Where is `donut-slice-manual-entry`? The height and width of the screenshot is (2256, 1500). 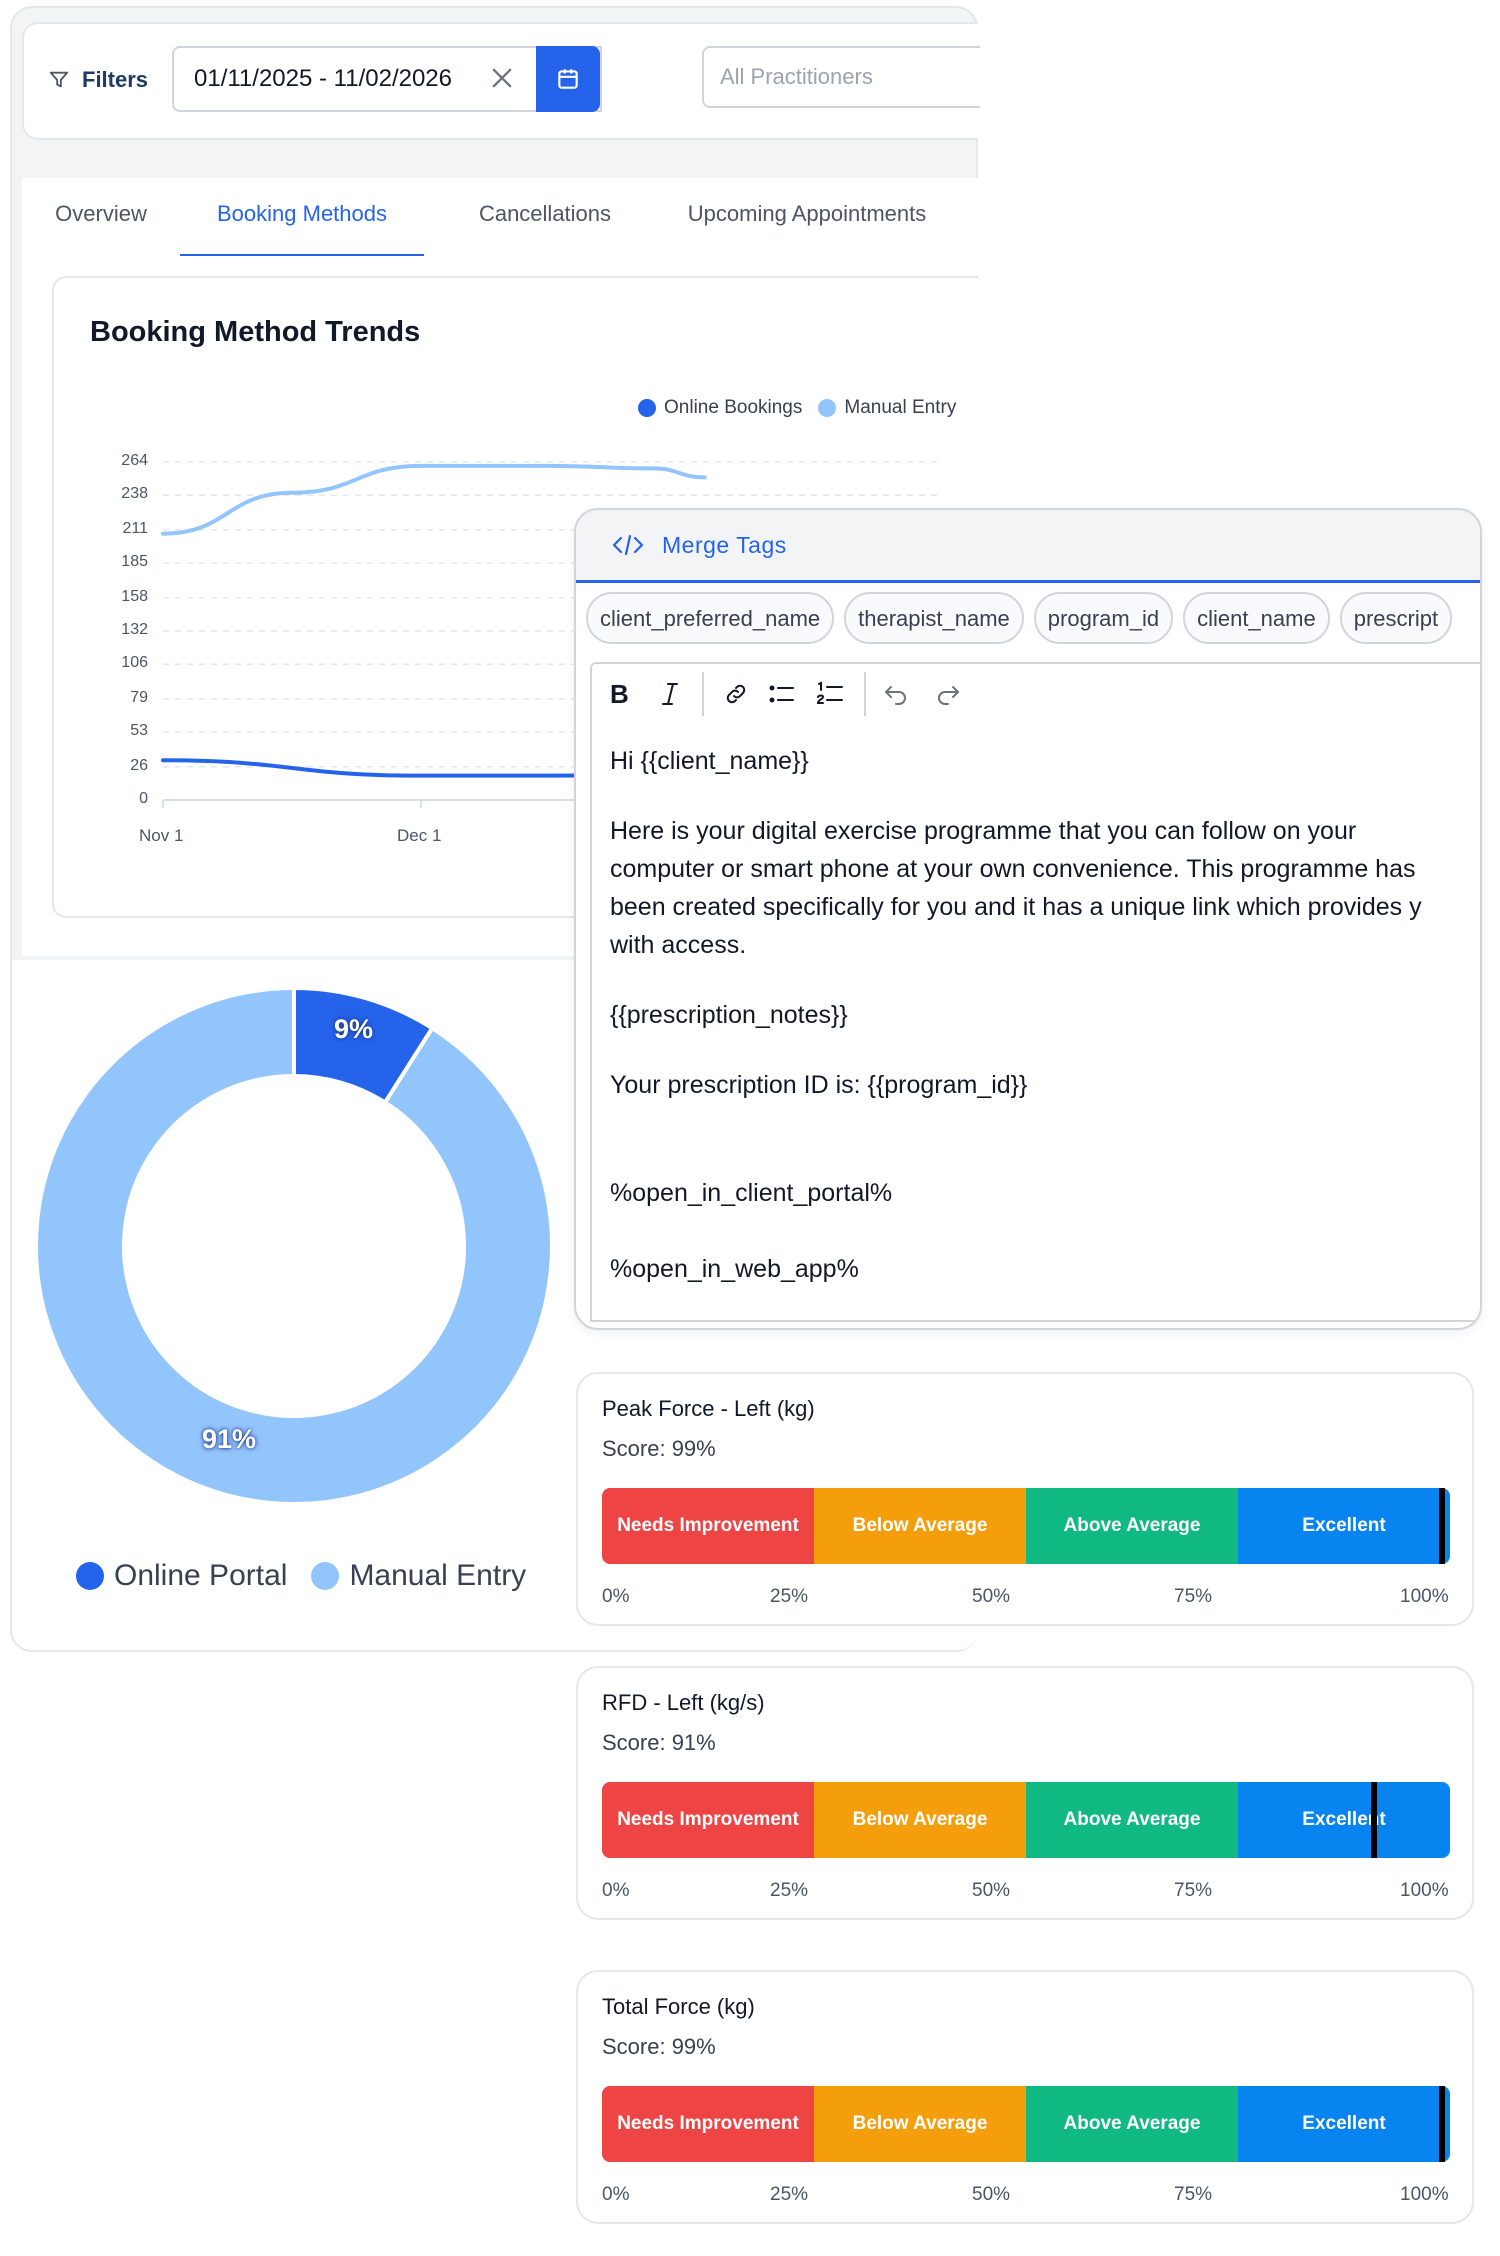
donut-slice-manual-entry is located at coordinates (294, 1246).